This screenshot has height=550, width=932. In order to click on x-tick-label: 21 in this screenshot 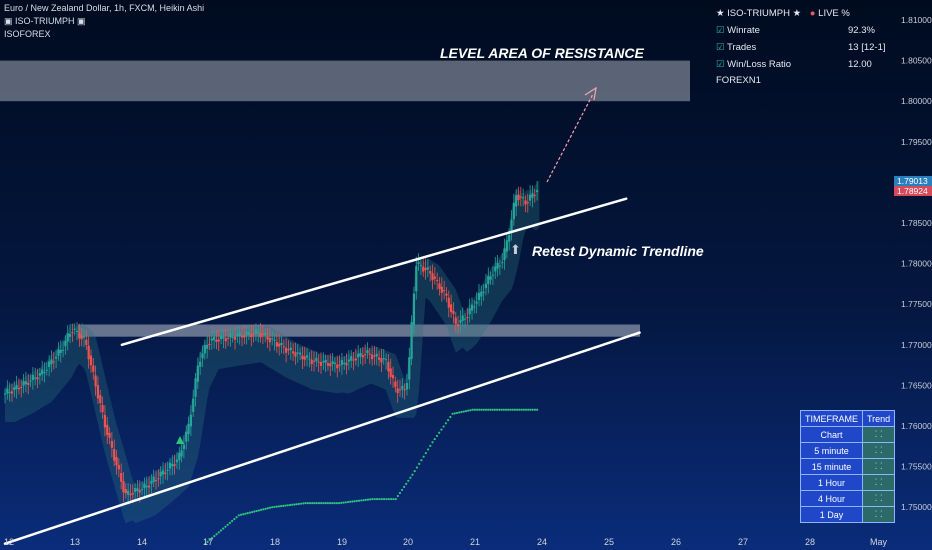, I will do `click(475, 542)`.